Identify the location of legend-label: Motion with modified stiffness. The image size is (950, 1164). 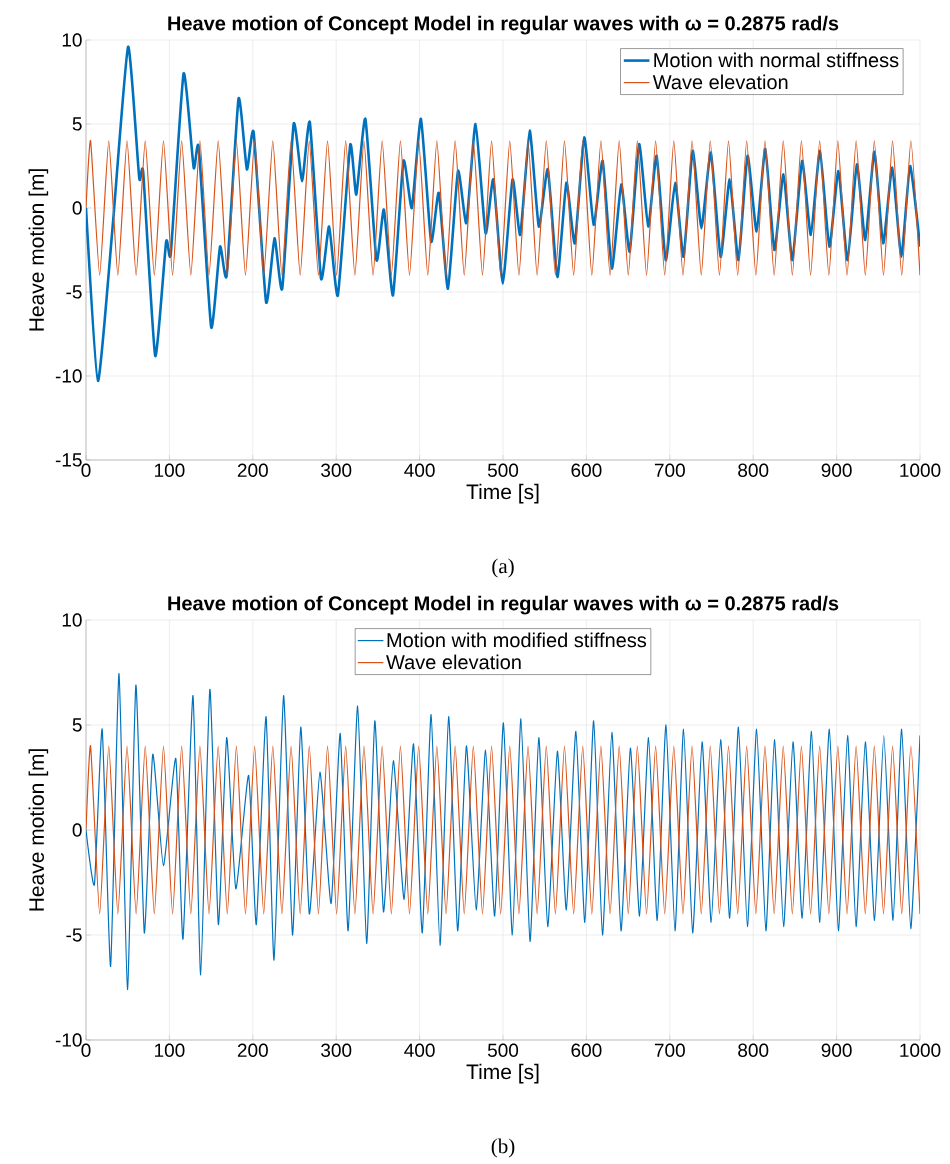
(517, 640).